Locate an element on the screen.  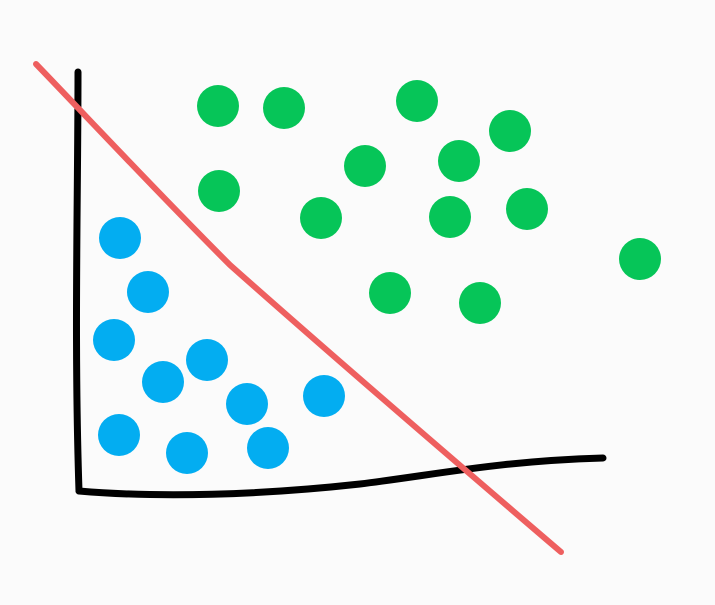
class-a-points is located at coordinates (219, 345).